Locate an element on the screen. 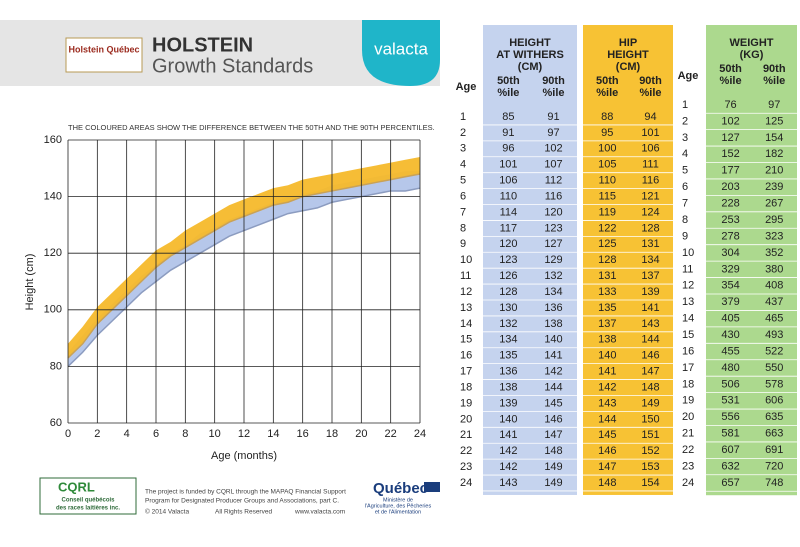 This screenshot has height=547, width=800. value-cell: 635 is located at coordinates (774, 417).